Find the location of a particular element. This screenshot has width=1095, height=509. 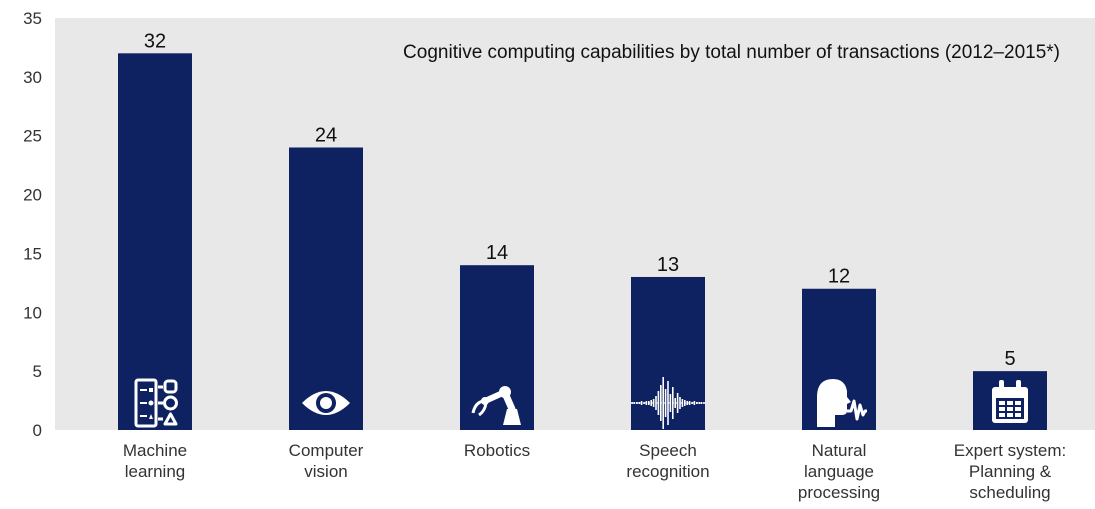

y-tick-label: 5 is located at coordinates (37, 371).